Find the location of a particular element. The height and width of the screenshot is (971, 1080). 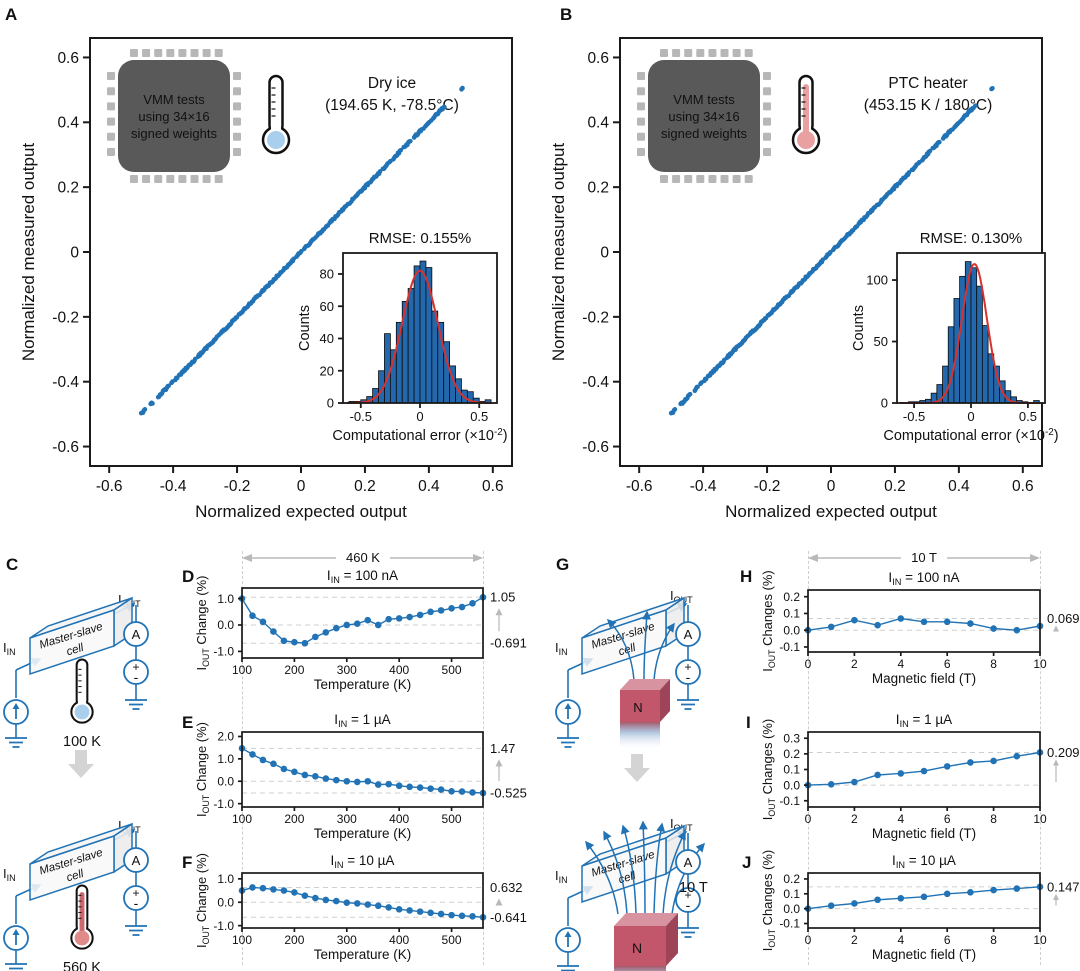

chip-pins is located at coordinates (174, 116).